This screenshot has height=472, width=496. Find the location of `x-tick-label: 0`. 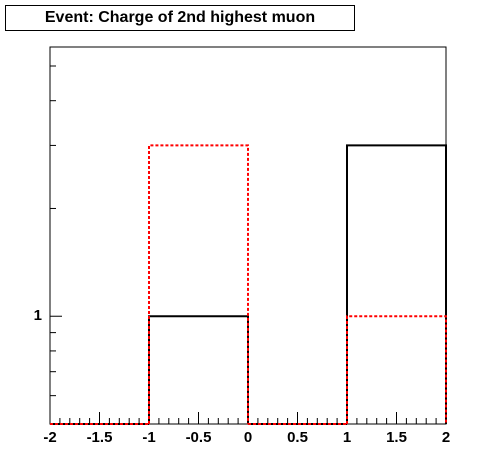

x-tick-label: 0 is located at coordinates (248, 437).